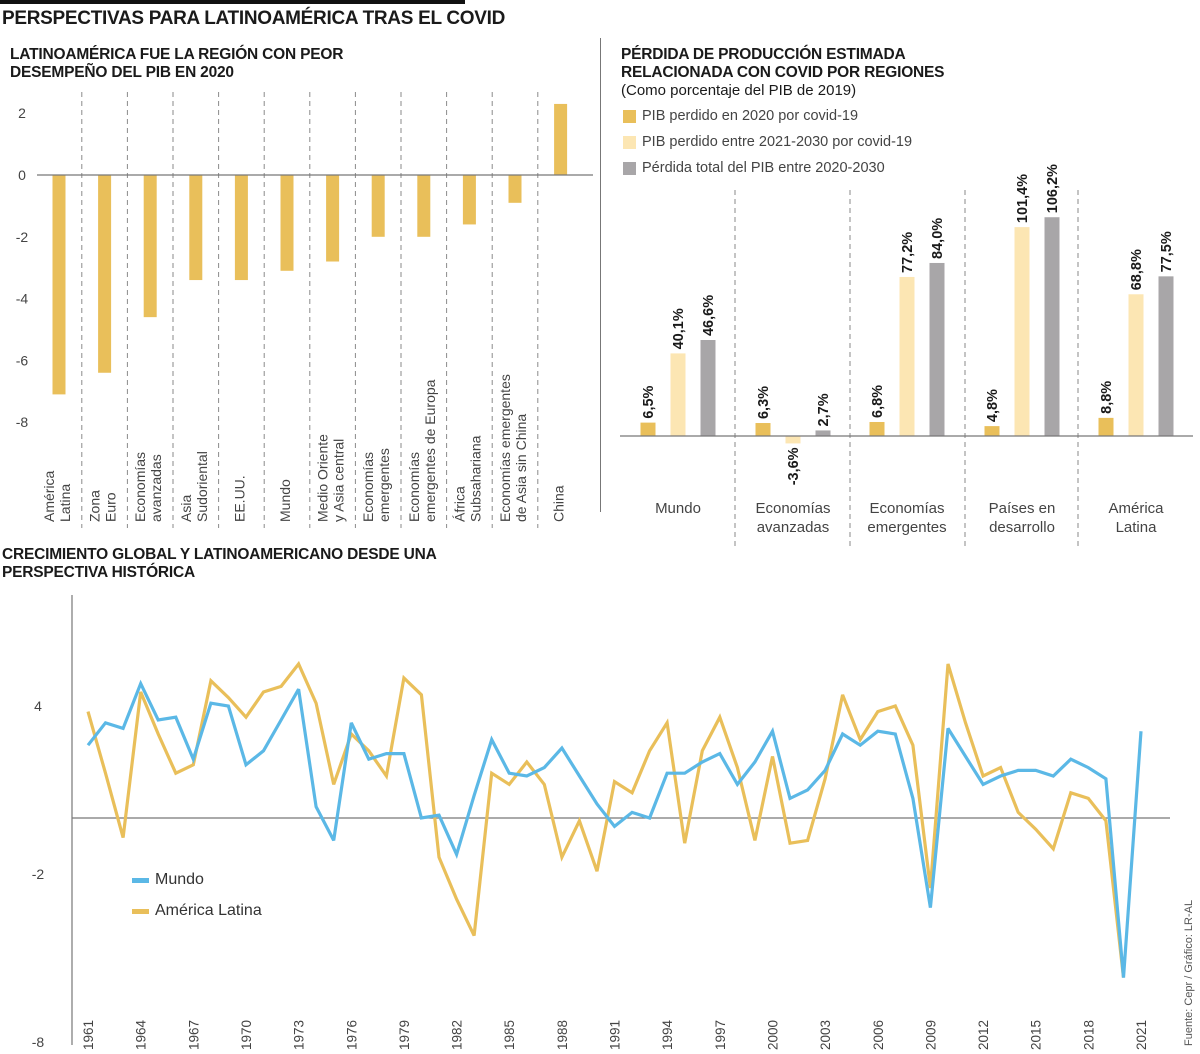 The height and width of the screenshot is (1054, 1200). I want to click on chart1-ytick-label: -6, so click(22, 360).